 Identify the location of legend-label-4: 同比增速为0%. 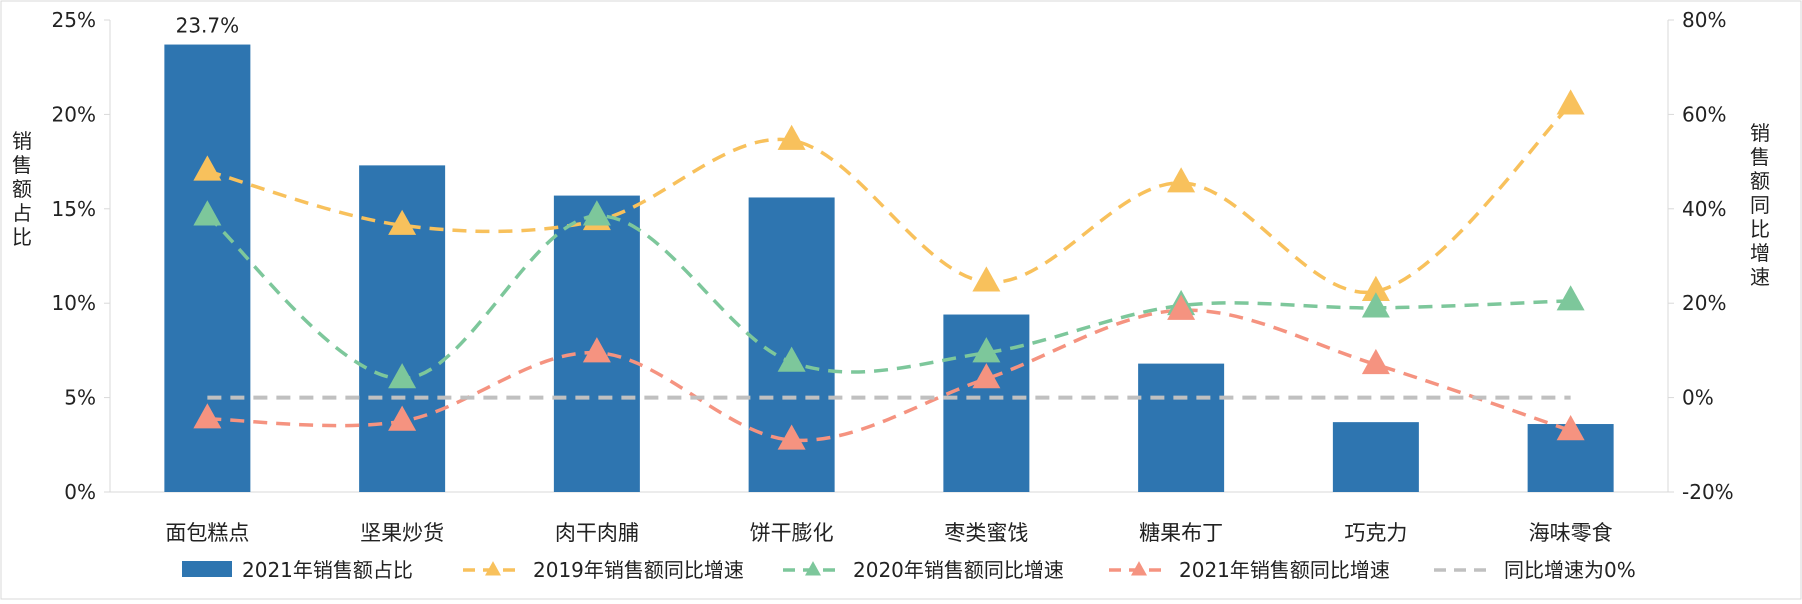
(1570, 570).